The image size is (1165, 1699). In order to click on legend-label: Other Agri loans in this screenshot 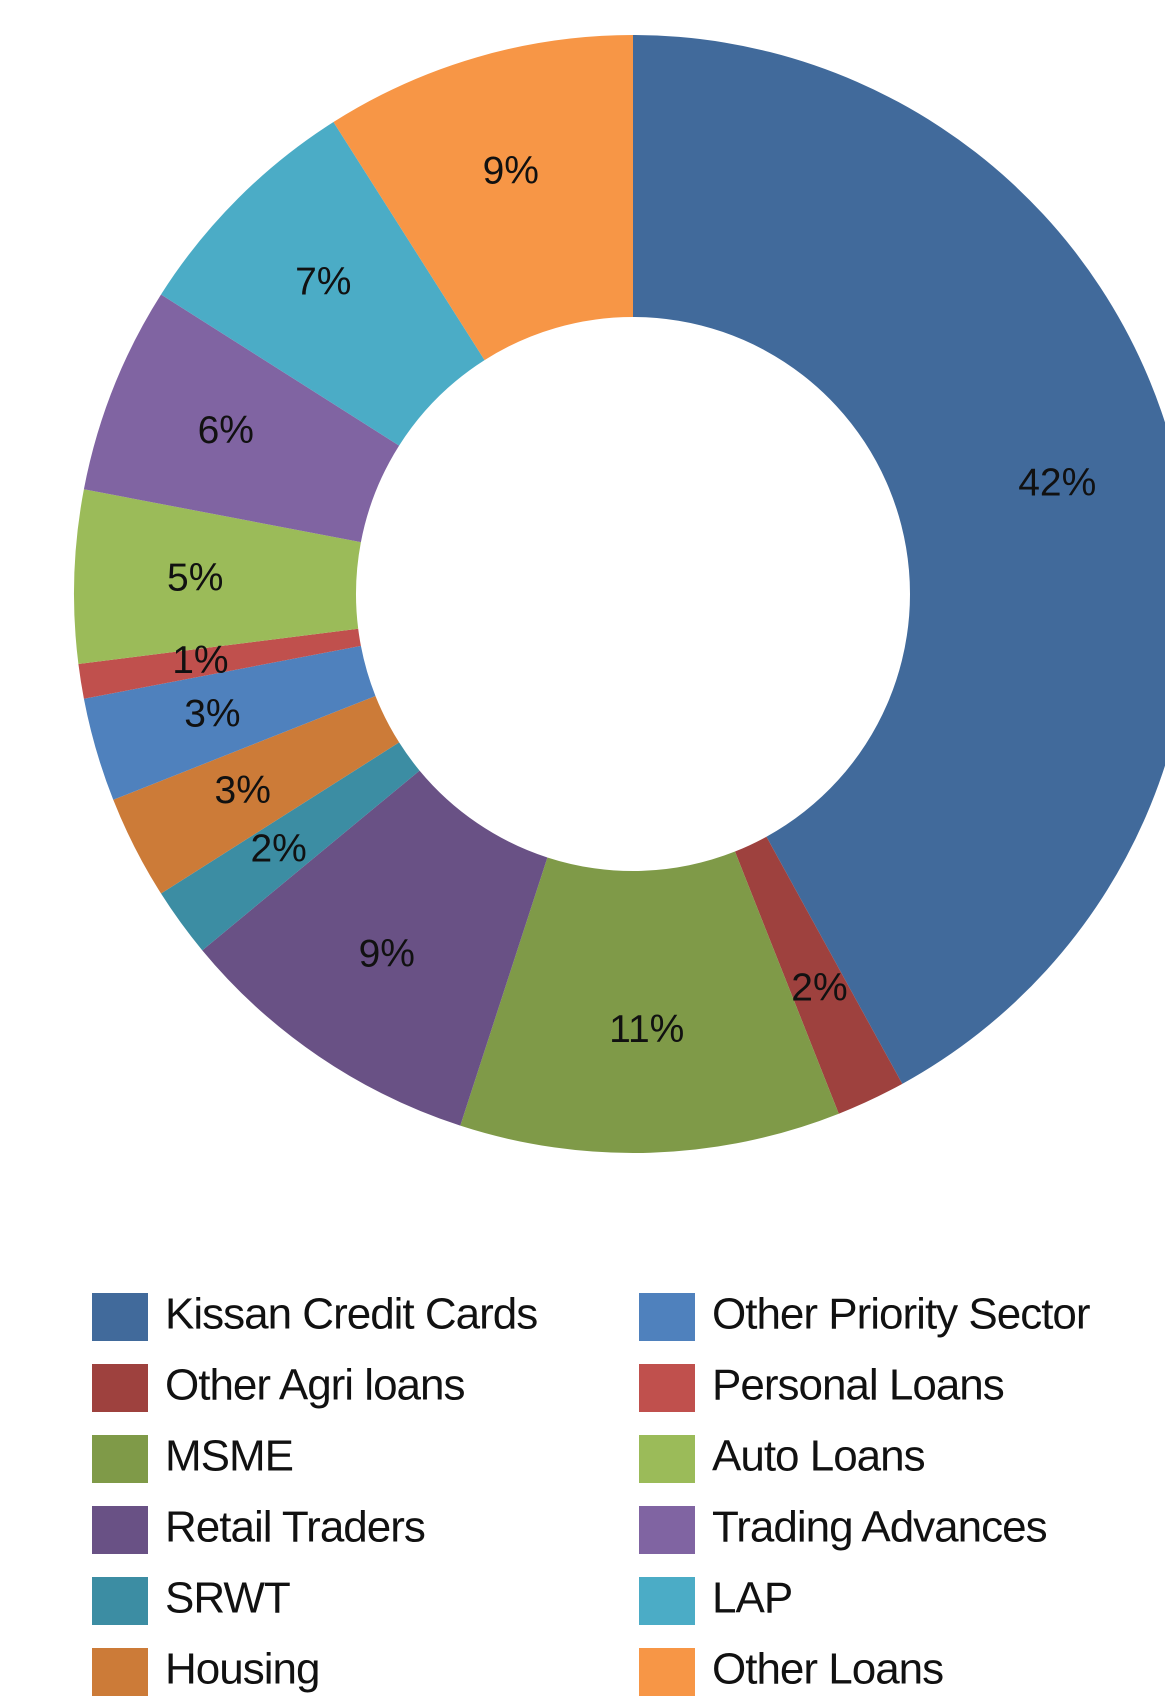, I will do `click(315, 1385)`.